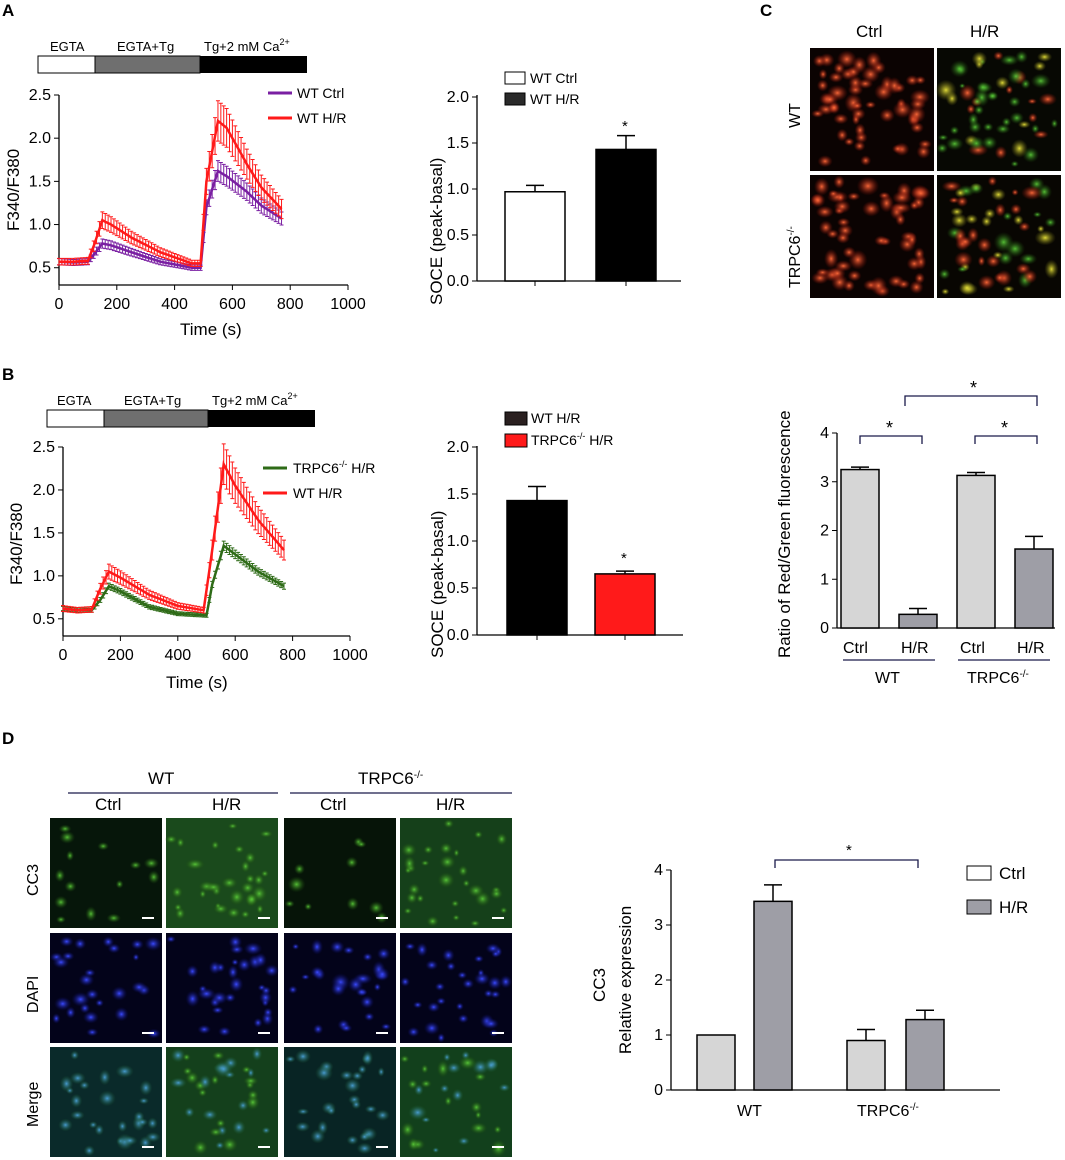  Describe the element at coordinates (450, 804) in the screenshot. I see `col-title-trpc6-hr: H/R` at that location.